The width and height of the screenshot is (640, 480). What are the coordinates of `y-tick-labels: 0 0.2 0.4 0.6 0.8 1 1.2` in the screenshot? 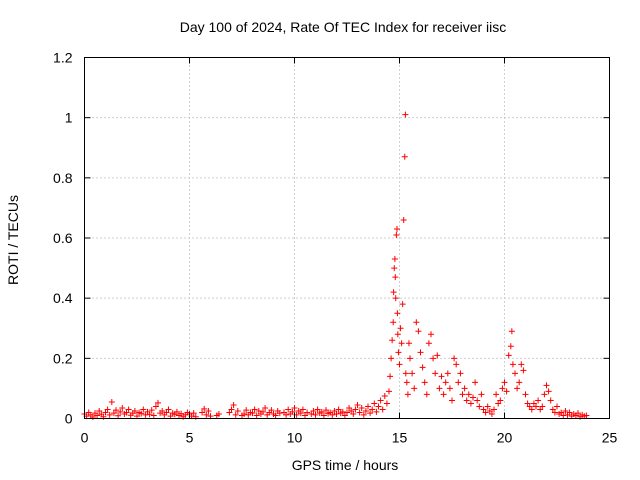 It's located at (63, 238).